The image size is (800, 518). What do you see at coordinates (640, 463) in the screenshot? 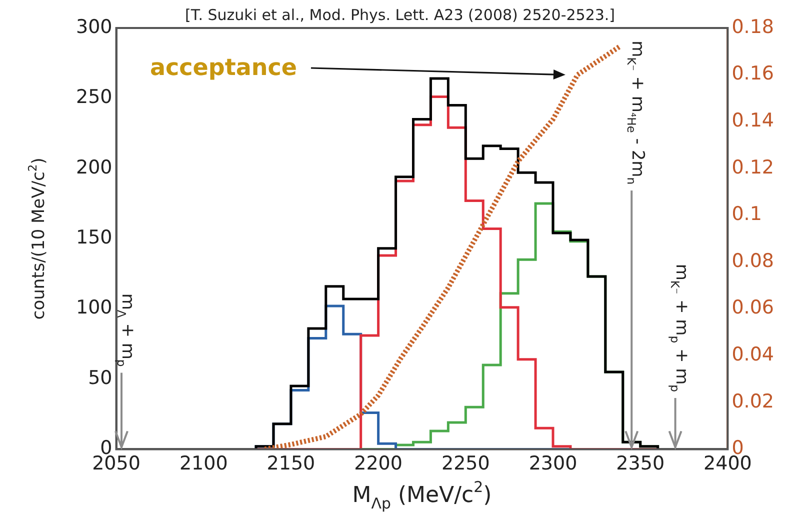
I see `x-tick-label: 2350` at bounding box center [640, 463].